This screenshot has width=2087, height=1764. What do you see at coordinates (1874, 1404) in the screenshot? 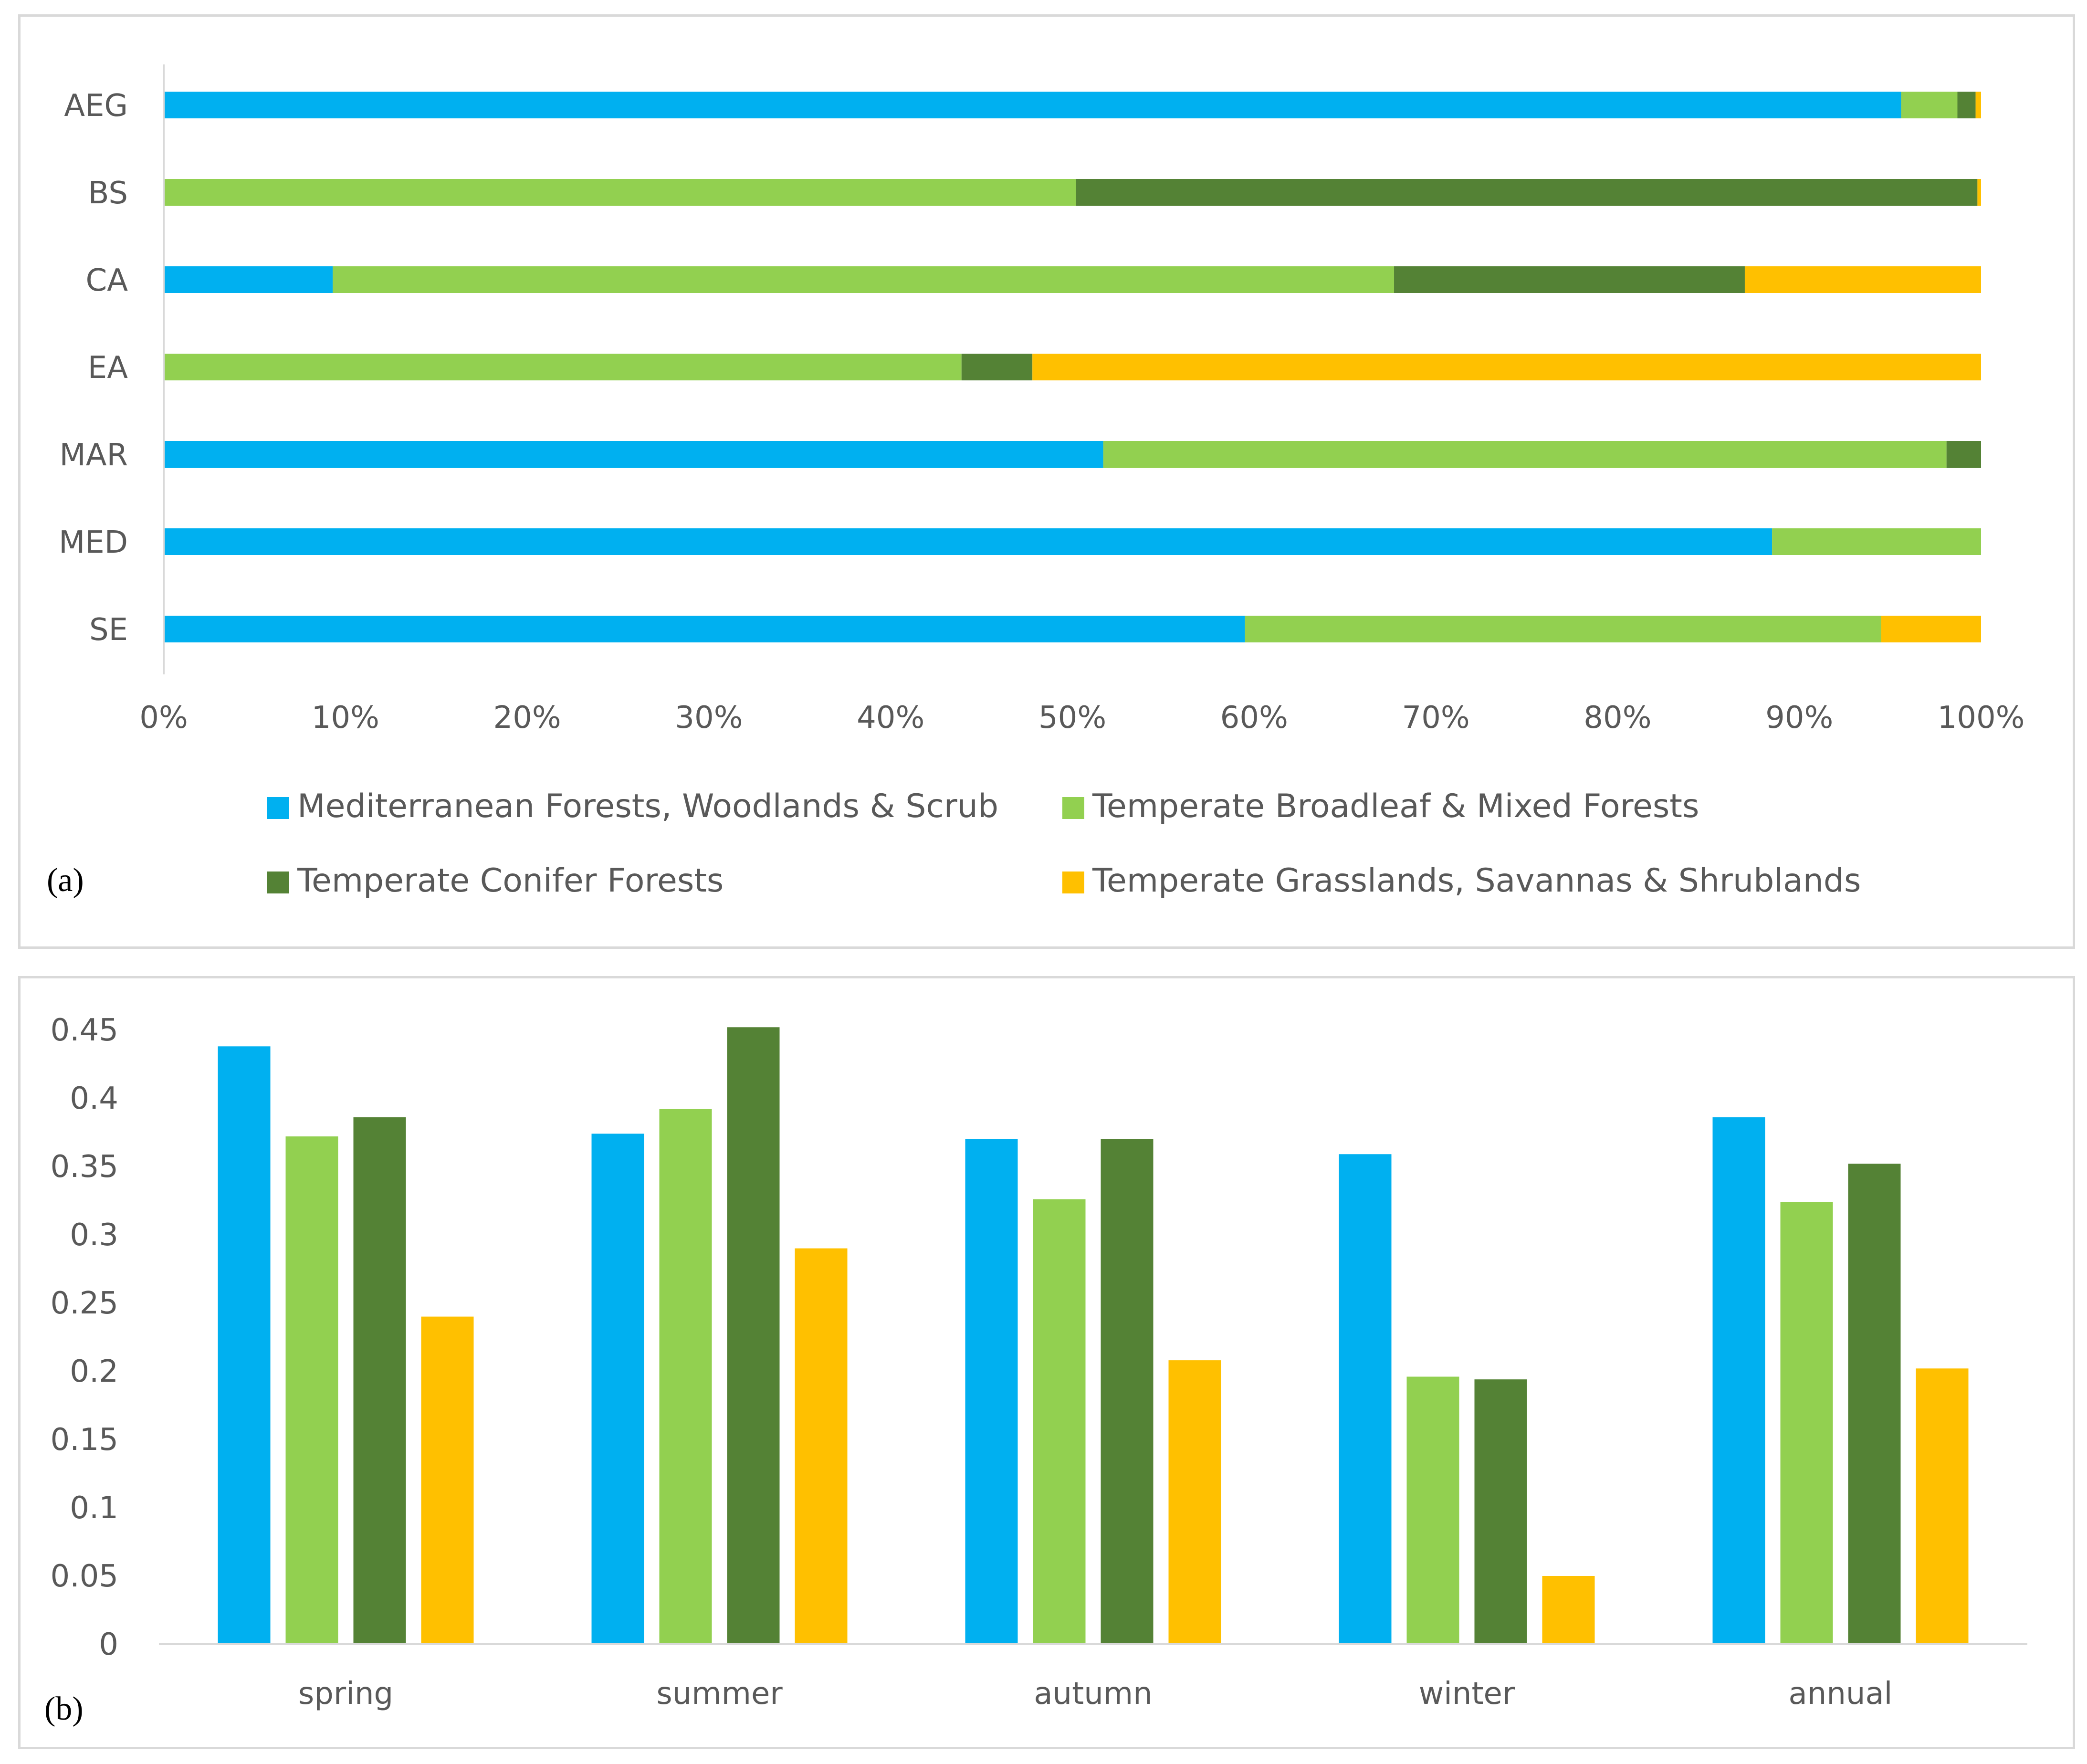
I see `bar-annual-conifer` at bounding box center [1874, 1404].